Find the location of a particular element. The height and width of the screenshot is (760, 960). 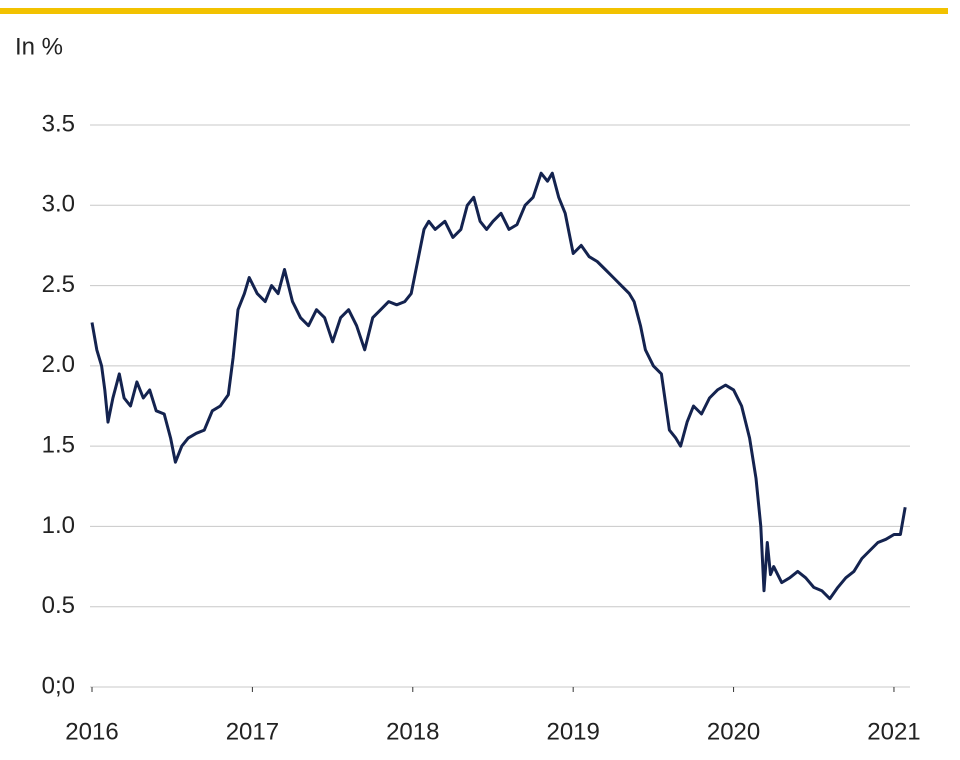

y-tick-label: 1.0 is located at coordinates (58, 525).